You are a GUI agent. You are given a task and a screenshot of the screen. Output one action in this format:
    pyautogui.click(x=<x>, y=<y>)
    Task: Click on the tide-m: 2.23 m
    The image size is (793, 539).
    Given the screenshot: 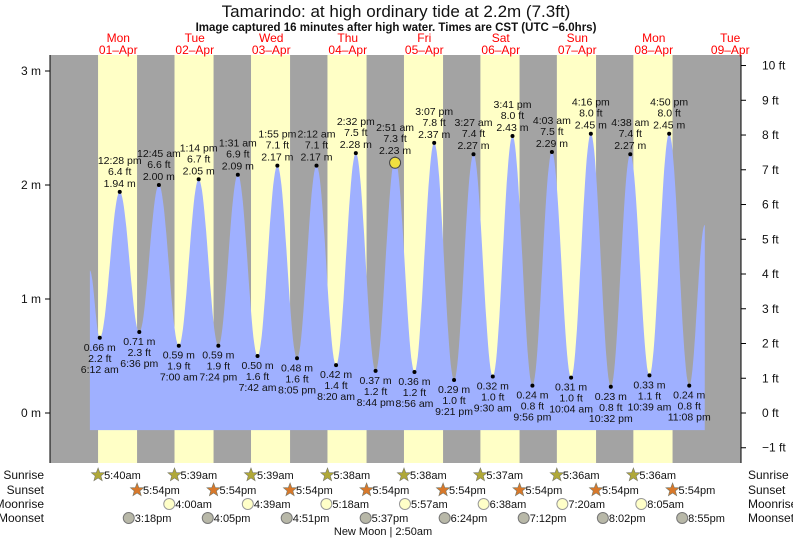 What is the action you would take?
    pyautogui.click(x=395, y=151)
    